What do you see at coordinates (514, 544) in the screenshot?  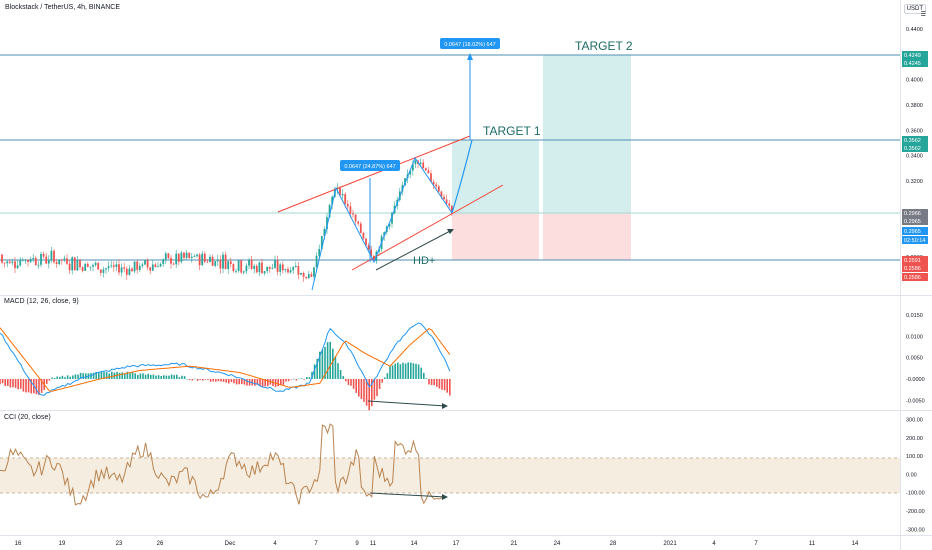 I see `time-tick-label: 21` at bounding box center [514, 544].